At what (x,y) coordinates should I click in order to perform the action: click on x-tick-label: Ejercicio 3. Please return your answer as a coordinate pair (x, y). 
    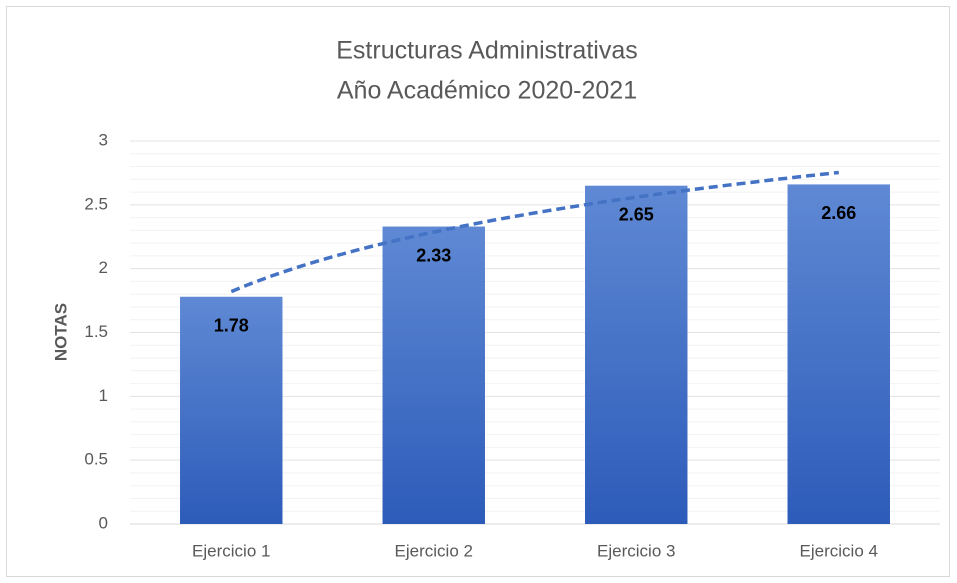
    Looking at the image, I should click on (636, 550).